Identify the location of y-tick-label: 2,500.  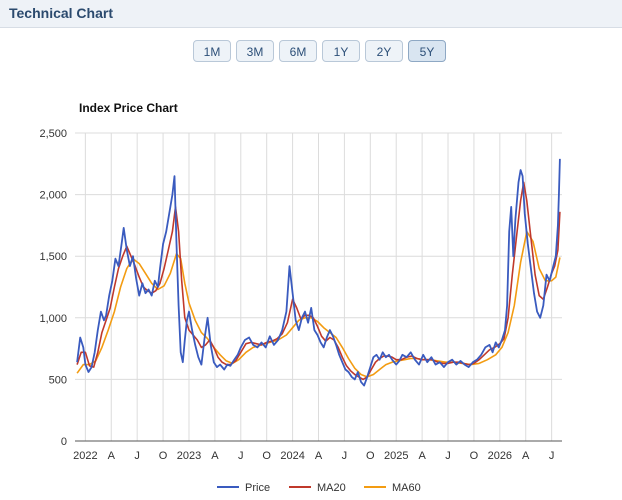
(53, 134).